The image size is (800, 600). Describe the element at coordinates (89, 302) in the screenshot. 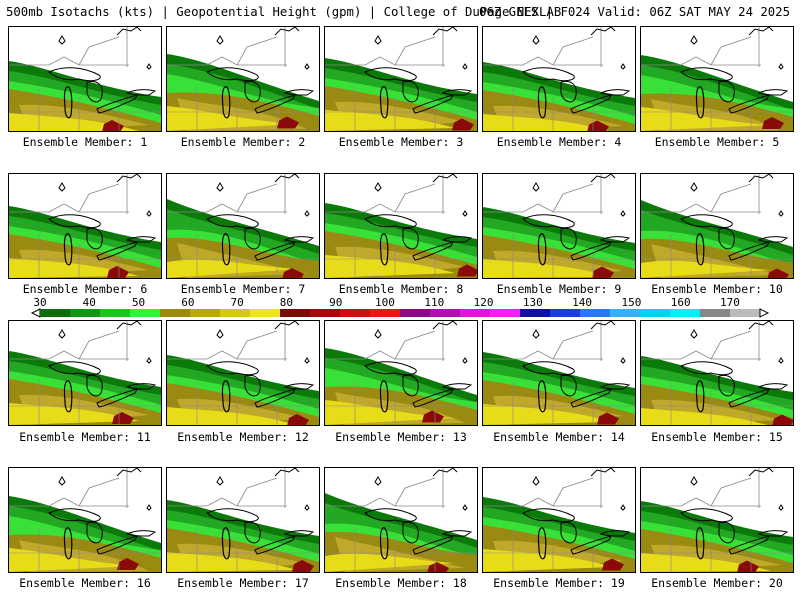

I see `colorbar-tick-label: 40` at that location.